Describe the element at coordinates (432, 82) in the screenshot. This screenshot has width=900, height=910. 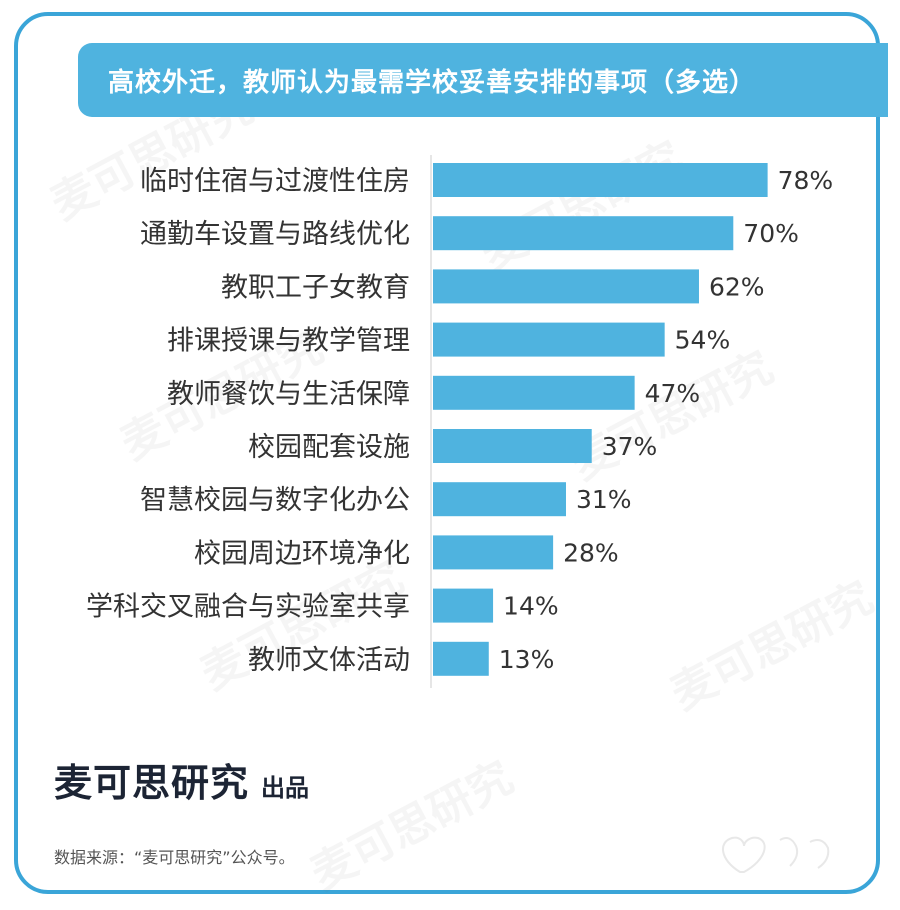
I see `chart-title: 高校外迁，教师认为最需学校妥善安排的事项（多选）` at that location.